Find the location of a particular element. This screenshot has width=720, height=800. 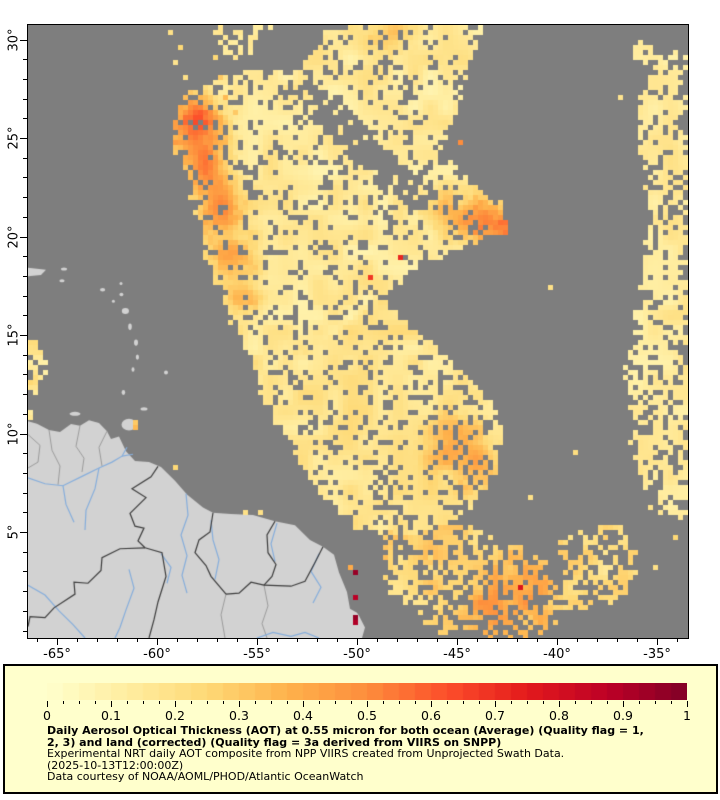

colorbar-tick-label: 1 is located at coordinates (687, 715).